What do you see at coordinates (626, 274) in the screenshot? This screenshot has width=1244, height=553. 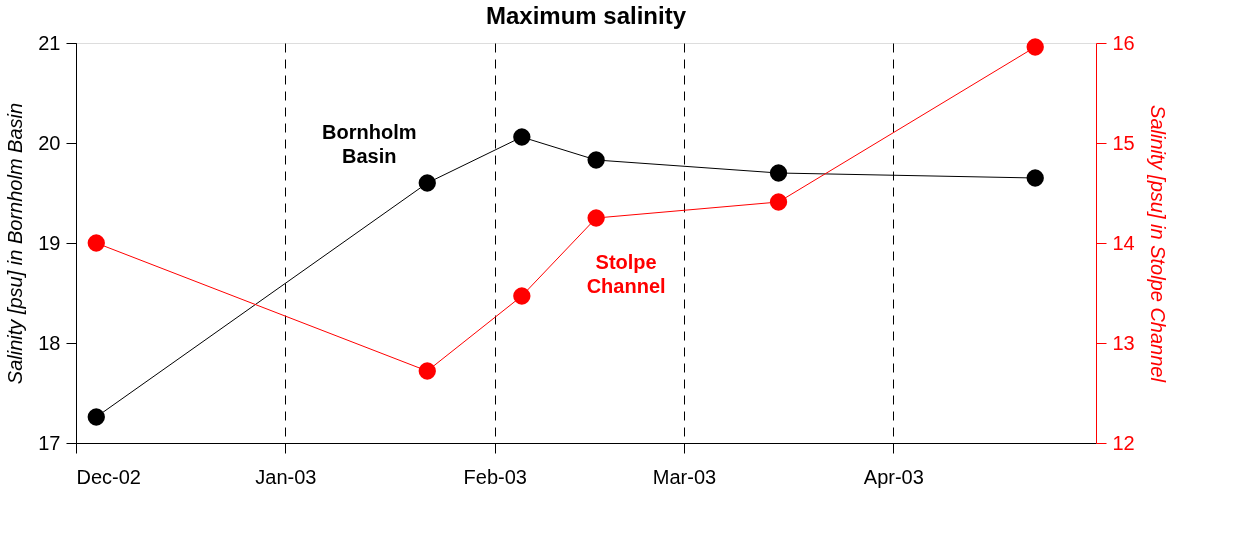 I see `series-label: Stolpe Channel` at bounding box center [626, 274].